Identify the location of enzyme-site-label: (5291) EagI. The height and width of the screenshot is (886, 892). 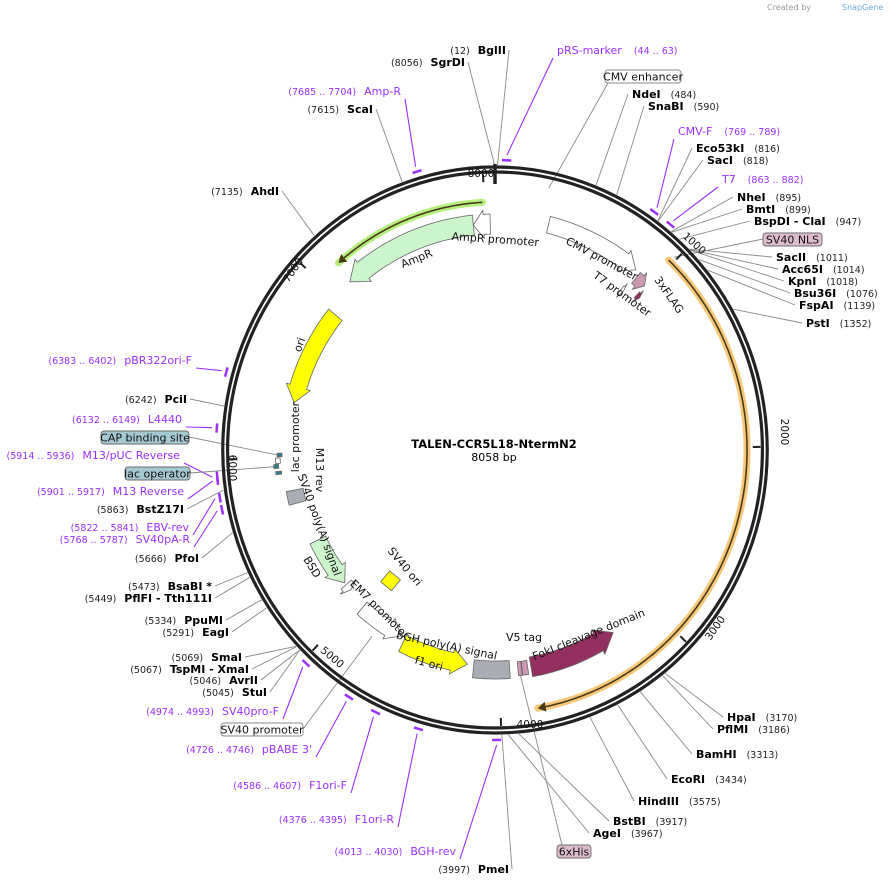
(196, 632).